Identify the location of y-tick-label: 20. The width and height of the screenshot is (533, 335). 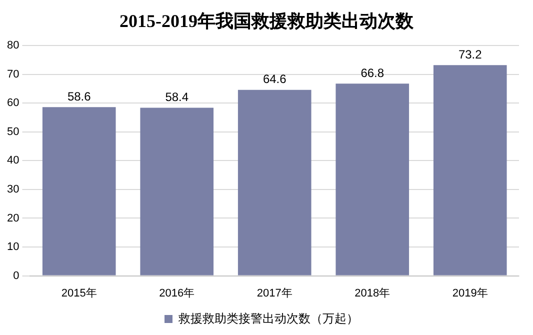
(13, 218).